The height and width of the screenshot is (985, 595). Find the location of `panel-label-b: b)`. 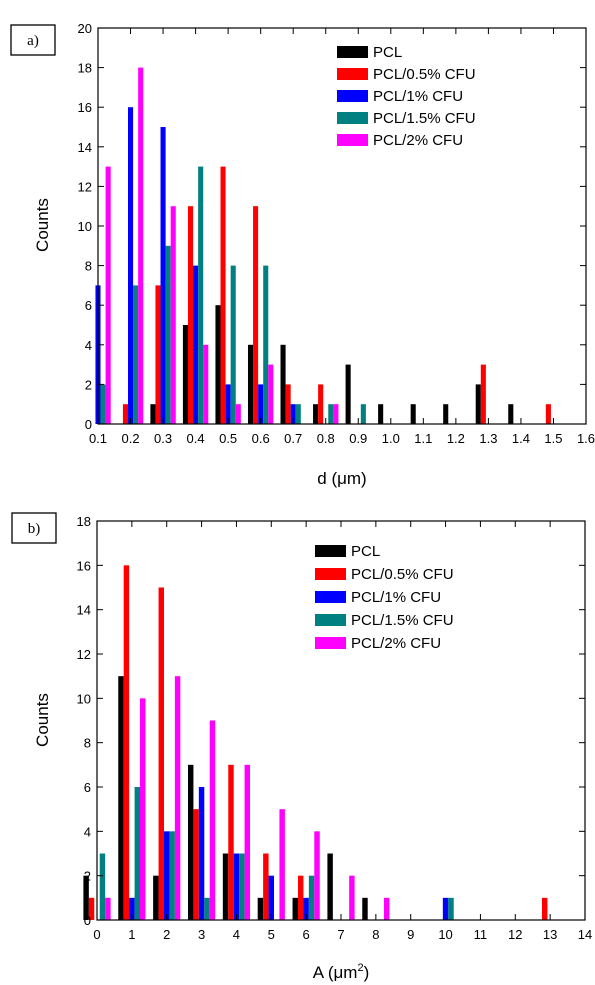

panel-label-b: b) is located at coordinates (34, 529).